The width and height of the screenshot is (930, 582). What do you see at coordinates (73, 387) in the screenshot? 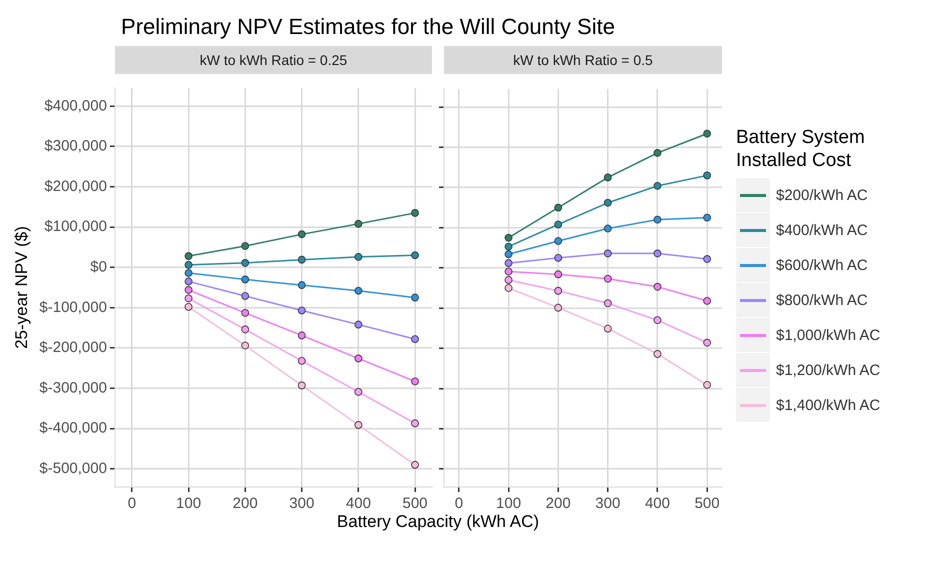
I see `y-tick-label: $-300,000` at bounding box center [73, 387].